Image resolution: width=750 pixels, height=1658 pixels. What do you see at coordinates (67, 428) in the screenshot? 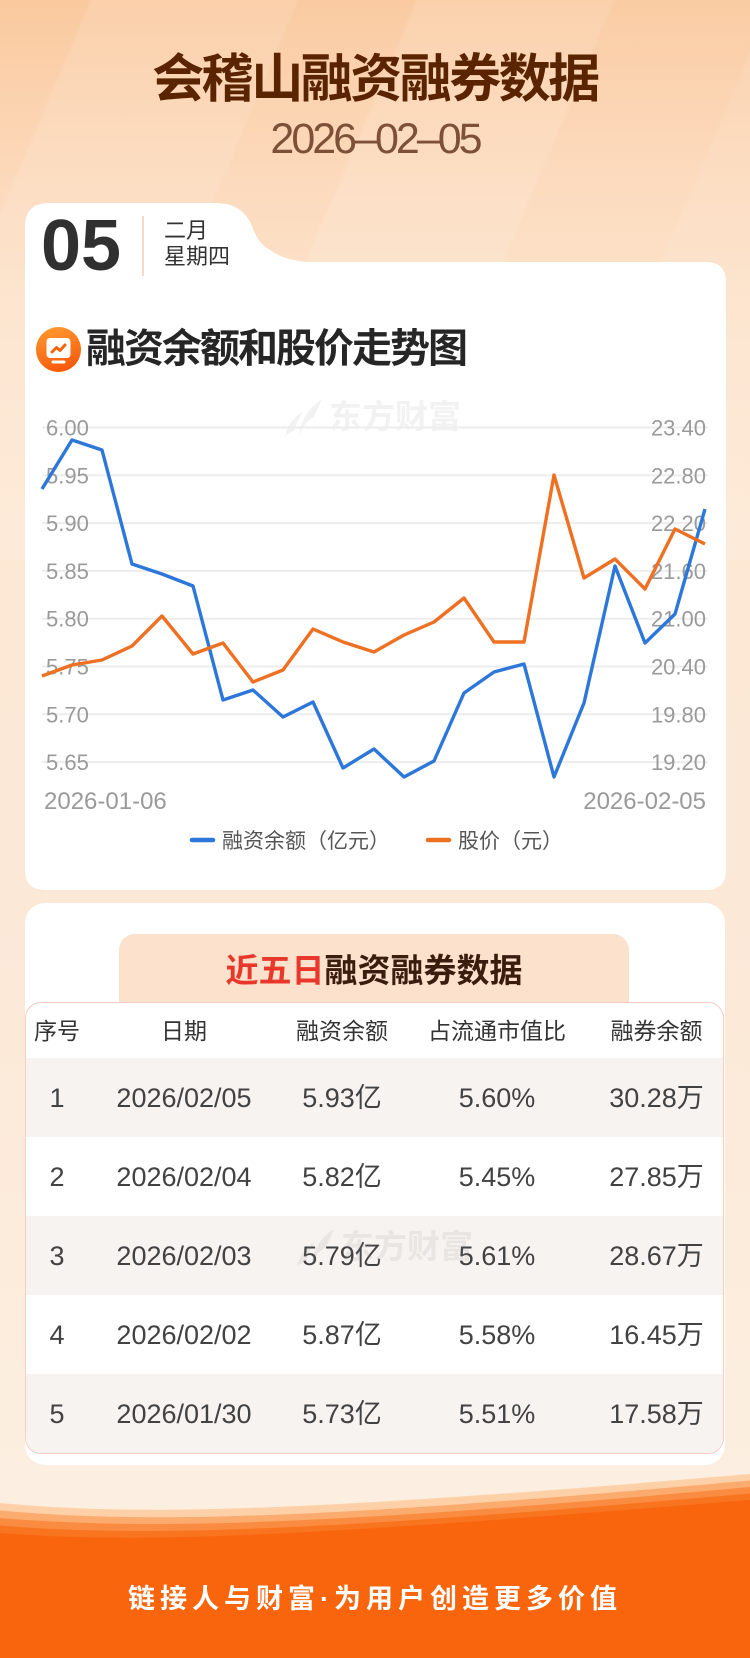
I see `svg-text: 6.00` at bounding box center [67, 428].